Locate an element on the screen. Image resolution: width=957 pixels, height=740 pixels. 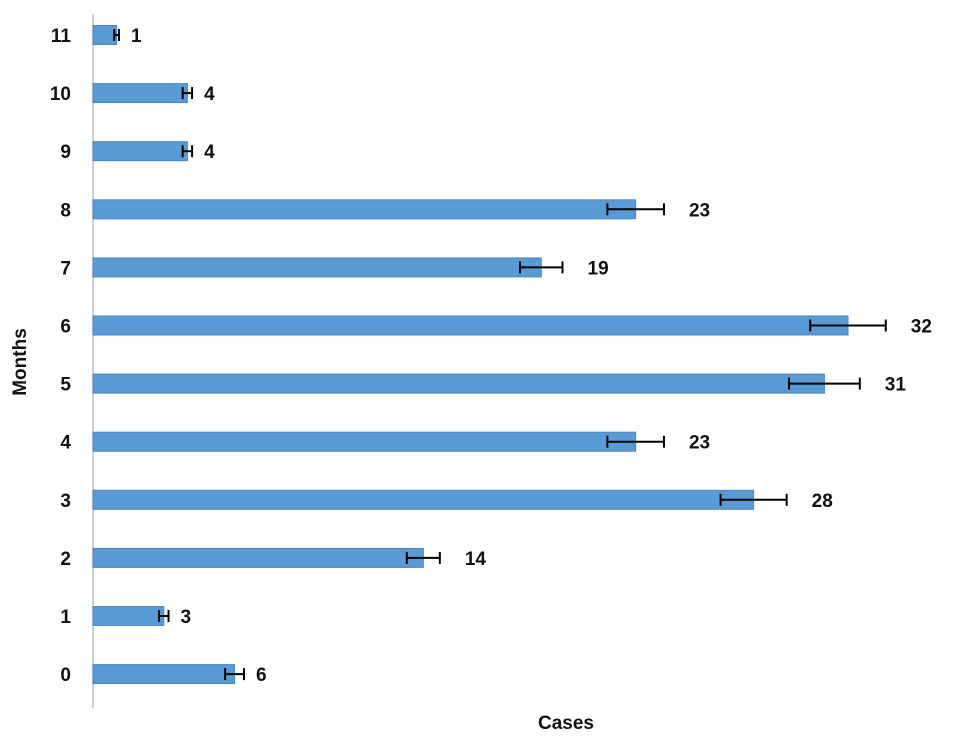
data-label: 31 is located at coordinates (896, 385).